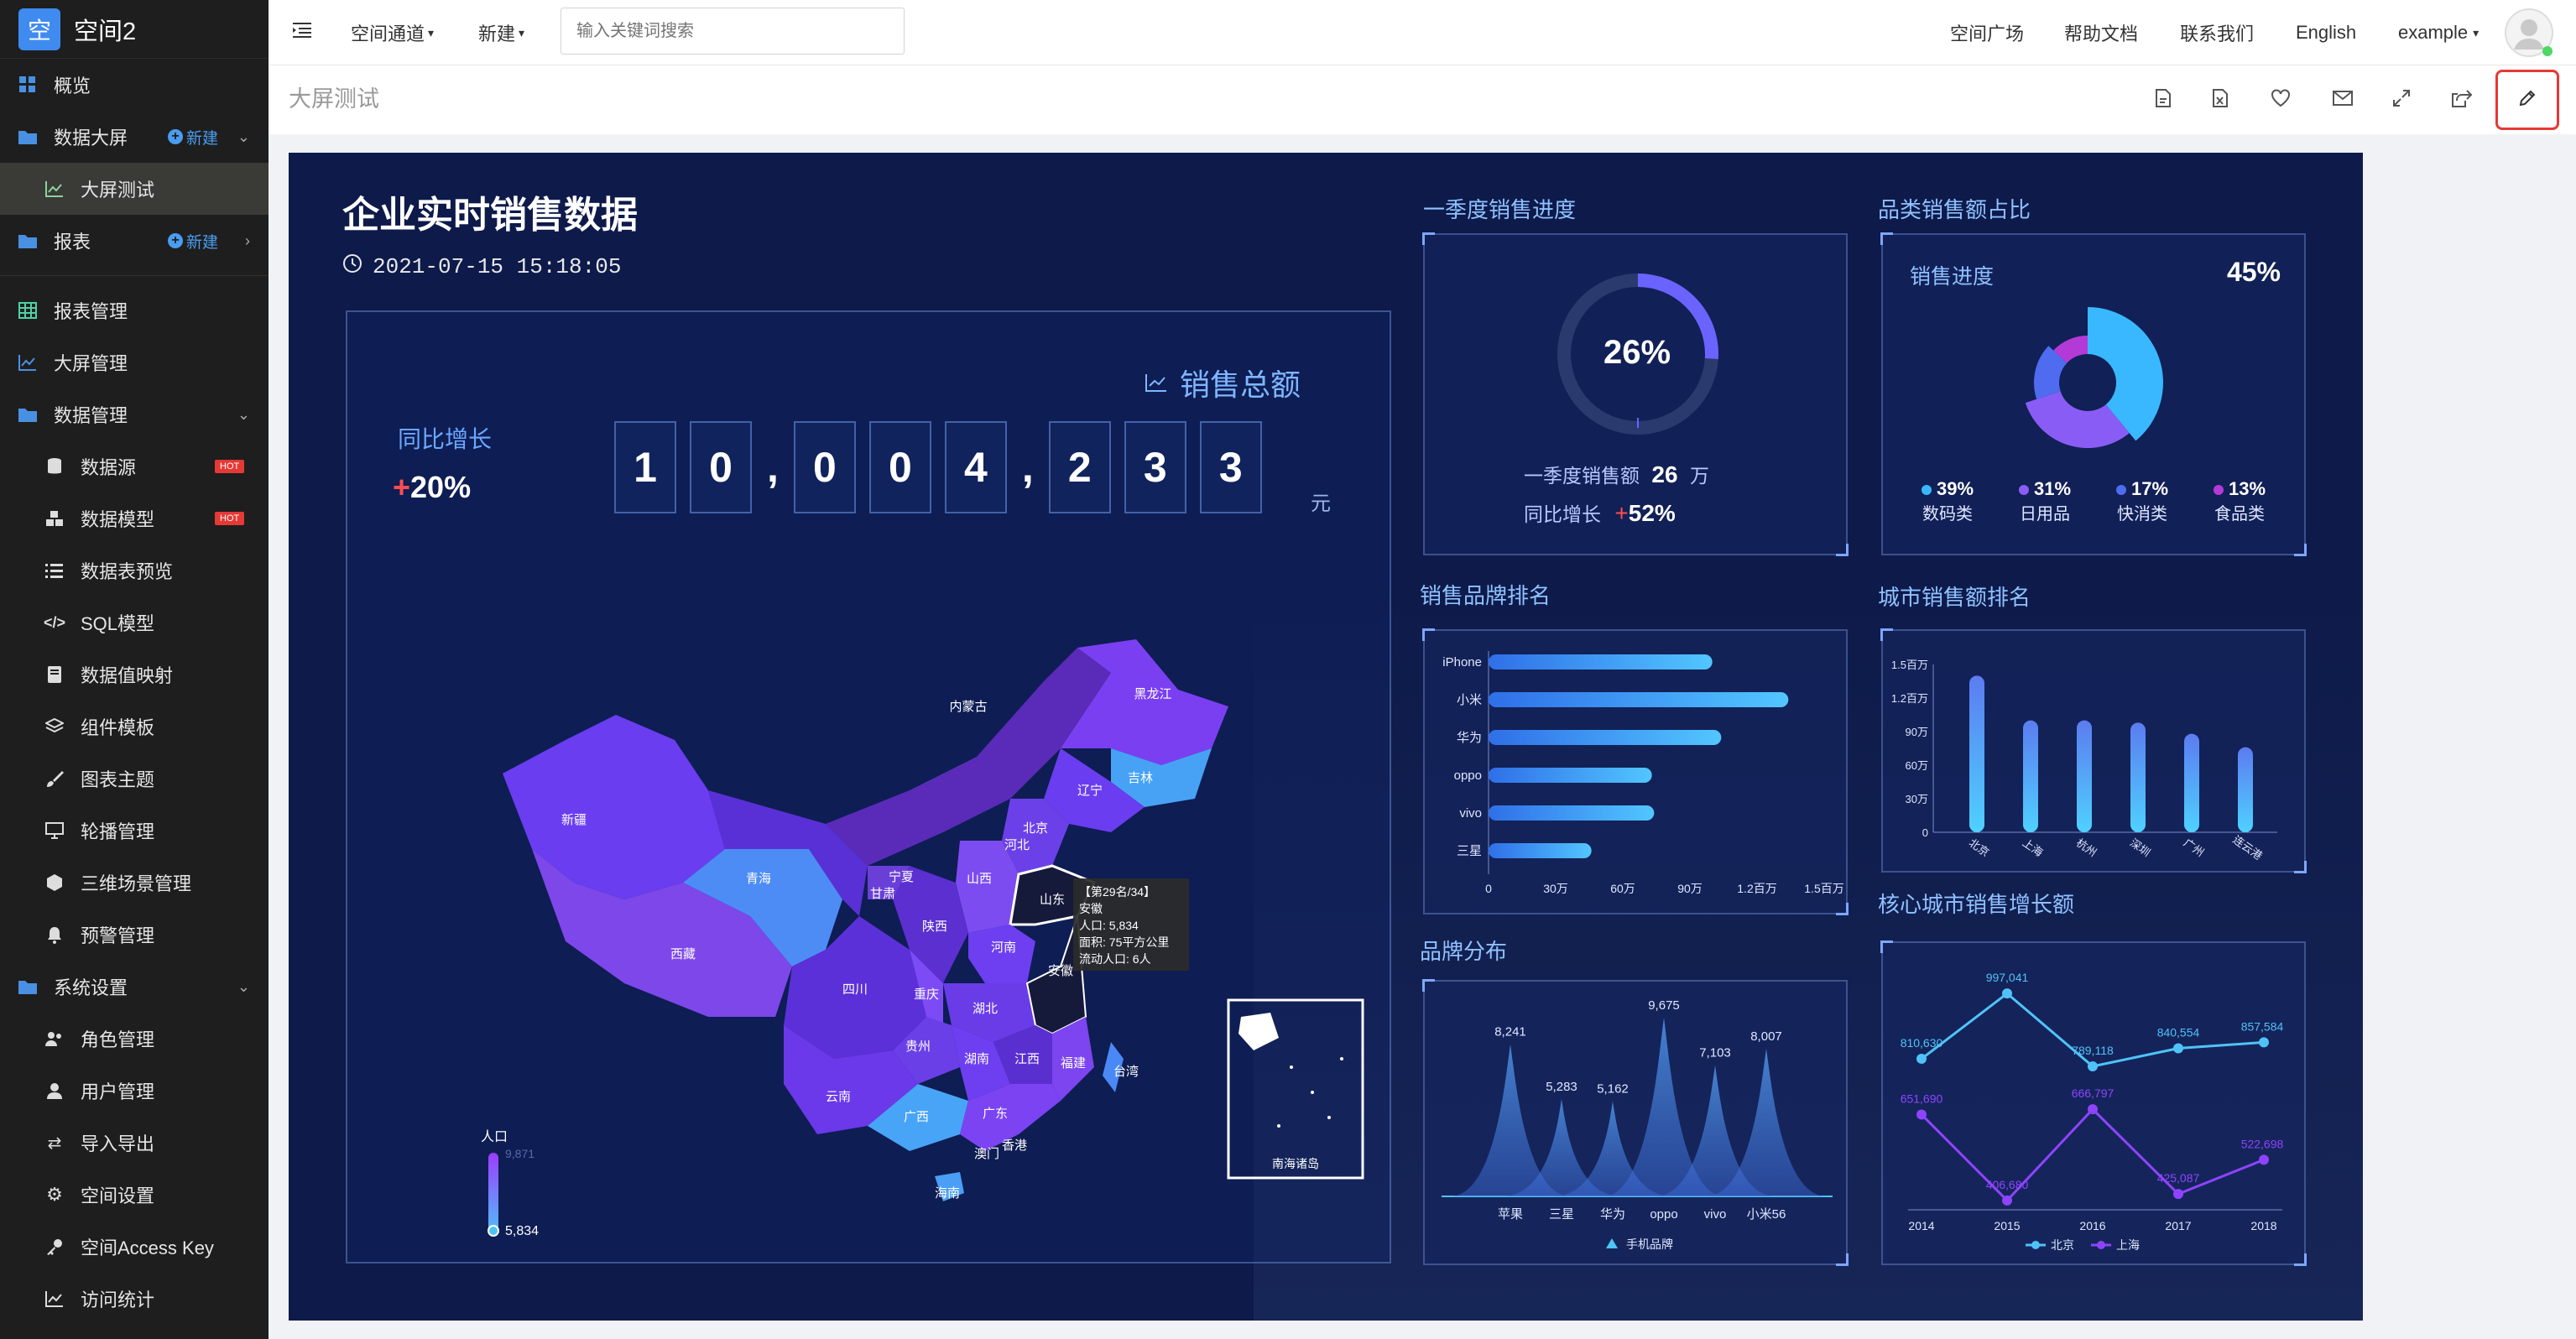 This screenshot has height=1339, width=2576. What do you see at coordinates (247, 241) in the screenshot?
I see `chevron-right-icon: ›` at bounding box center [247, 241].